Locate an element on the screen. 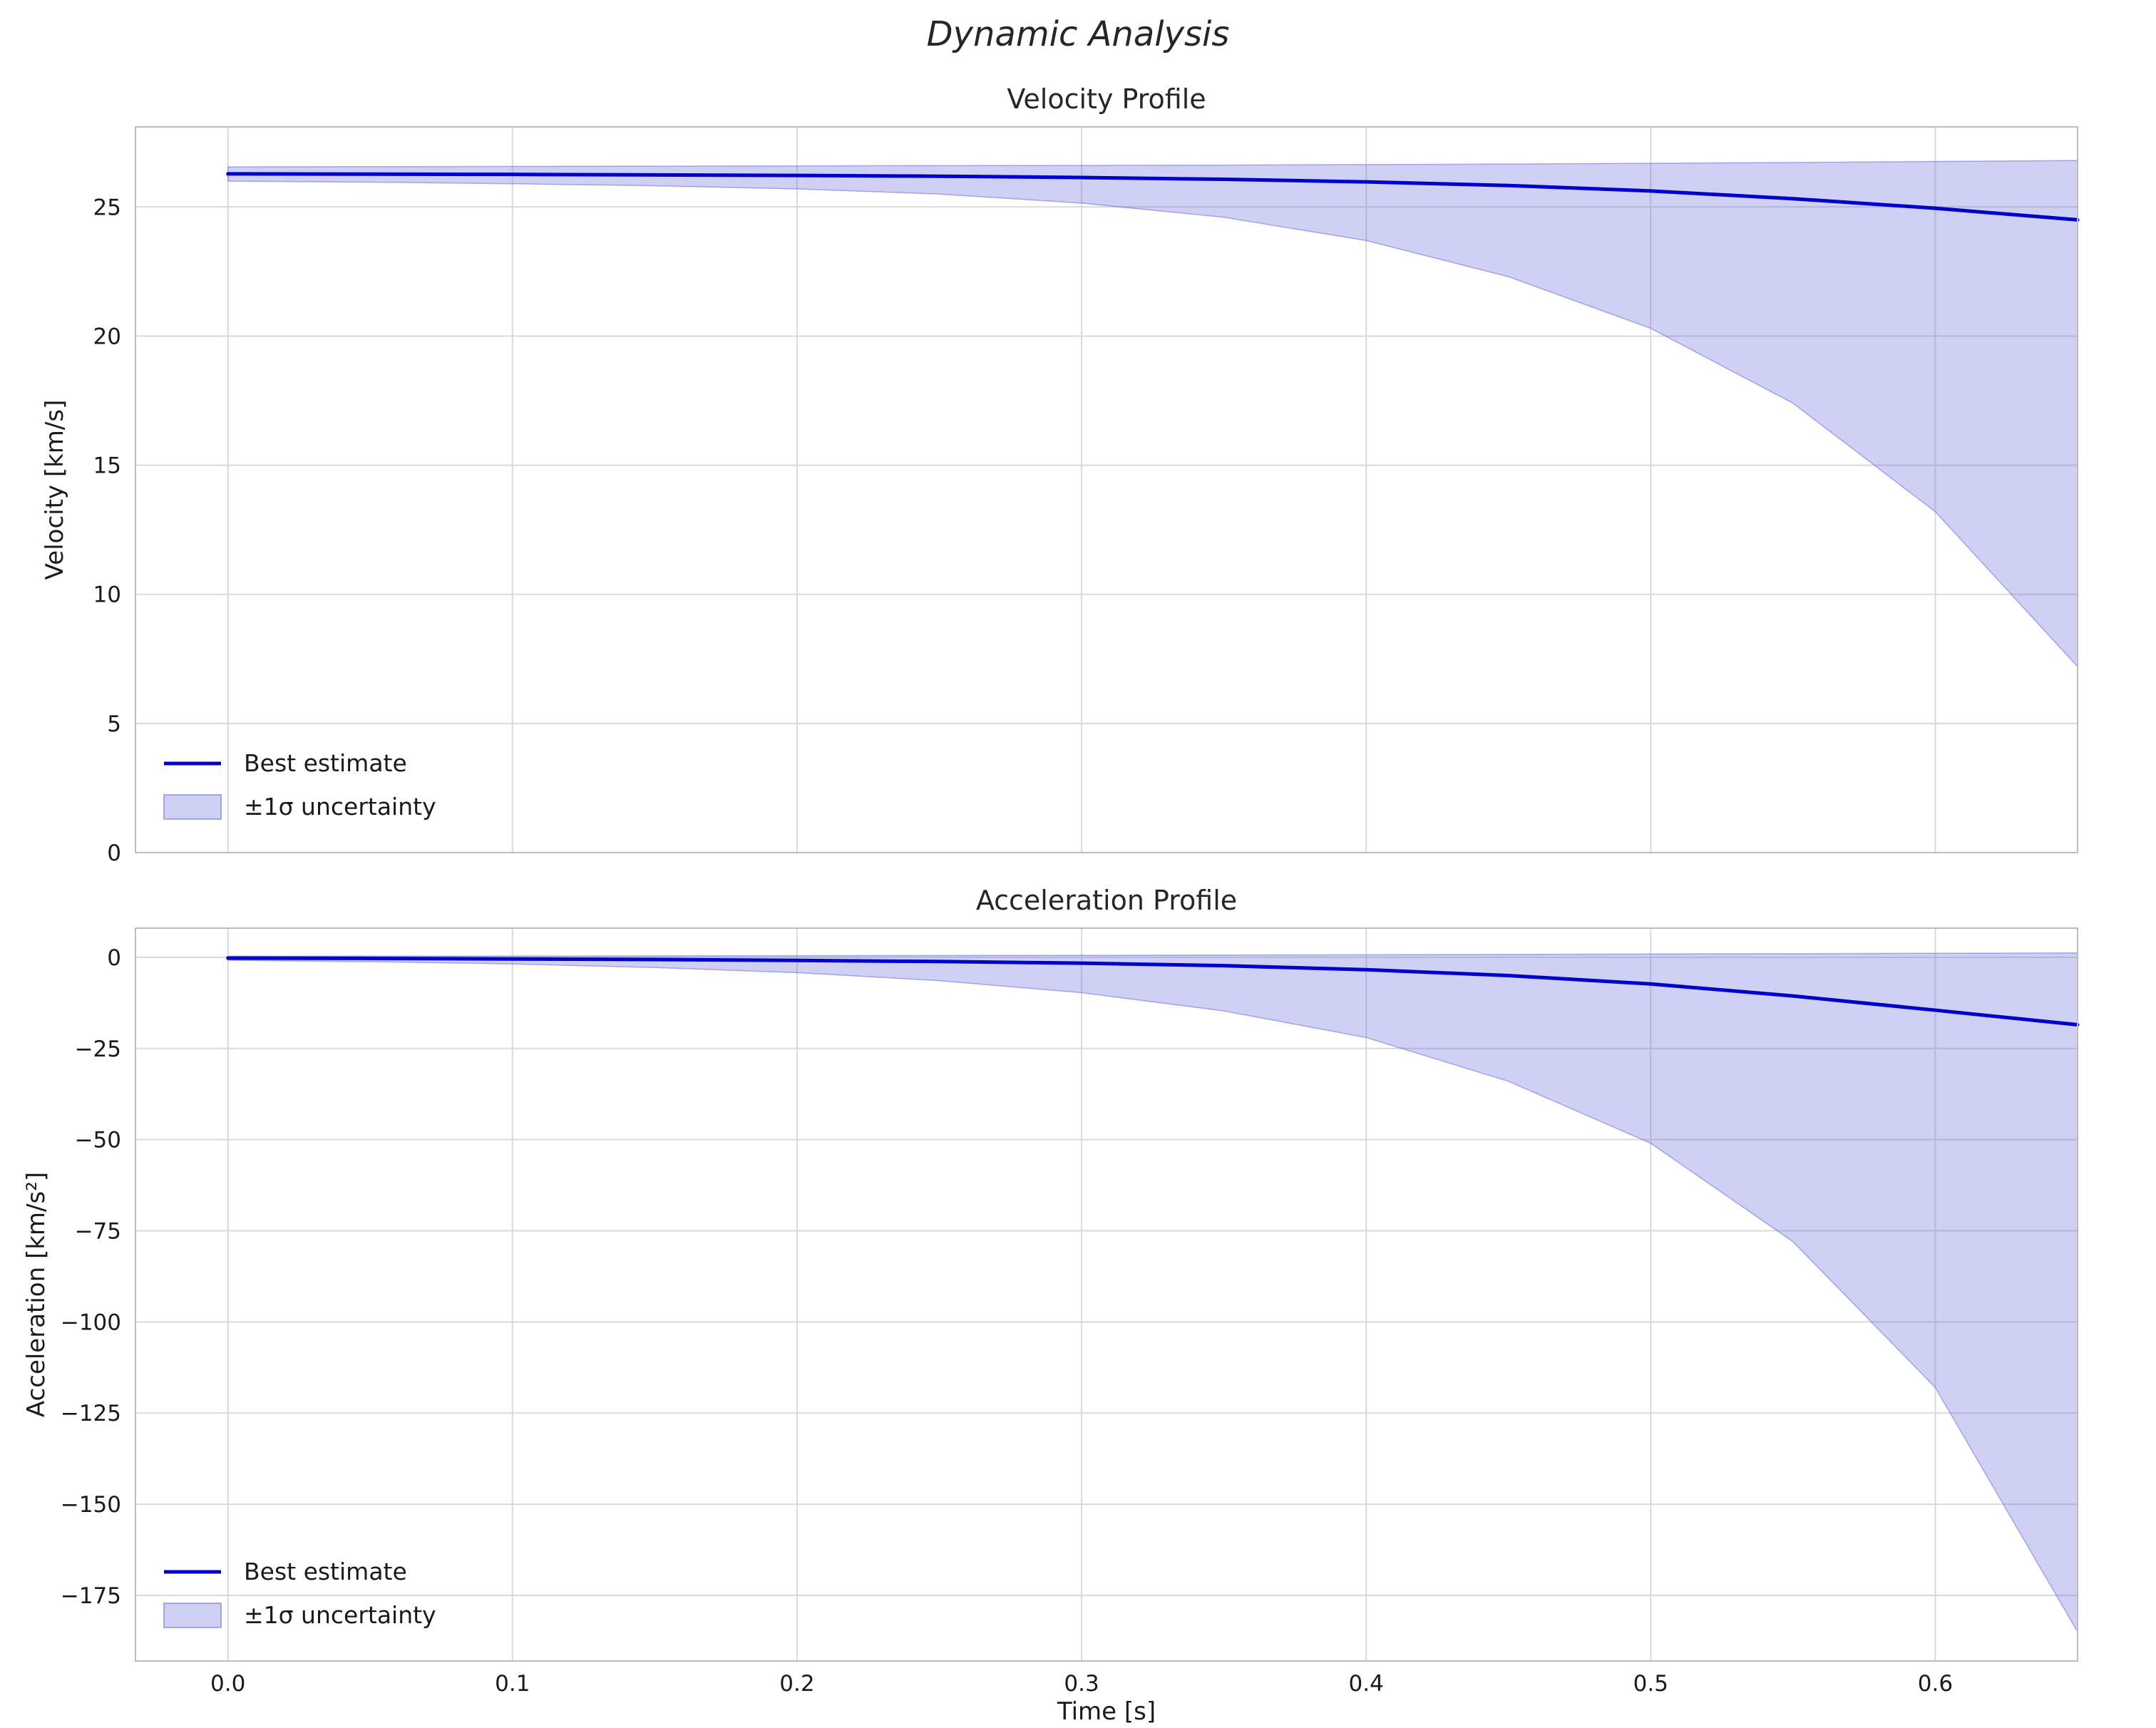 This screenshot has height=1728, width=2156. x-tick-label: 0.3 is located at coordinates (1081, 1684).